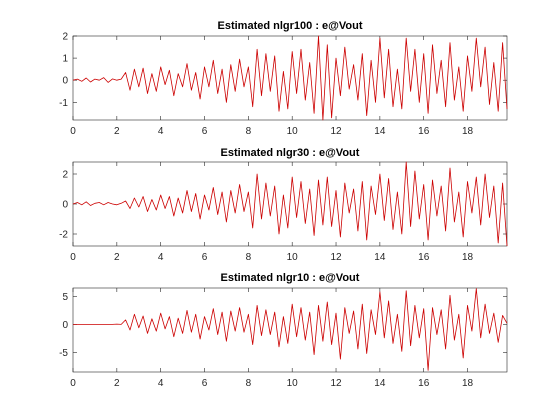 The width and height of the screenshot is (560, 420). What do you see at coordinates (63, 235) in the screenshot?
I see `y-tick-label: -2` at bounding box center [63, 235].